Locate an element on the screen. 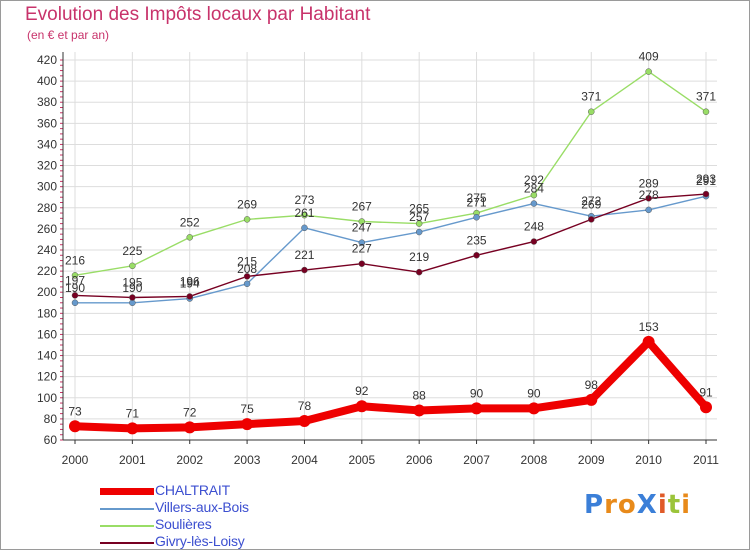 Image resolution: width=750 pixels, height=551 pixels. legend-swatch-soulieres is located at coordinates (127, 526).